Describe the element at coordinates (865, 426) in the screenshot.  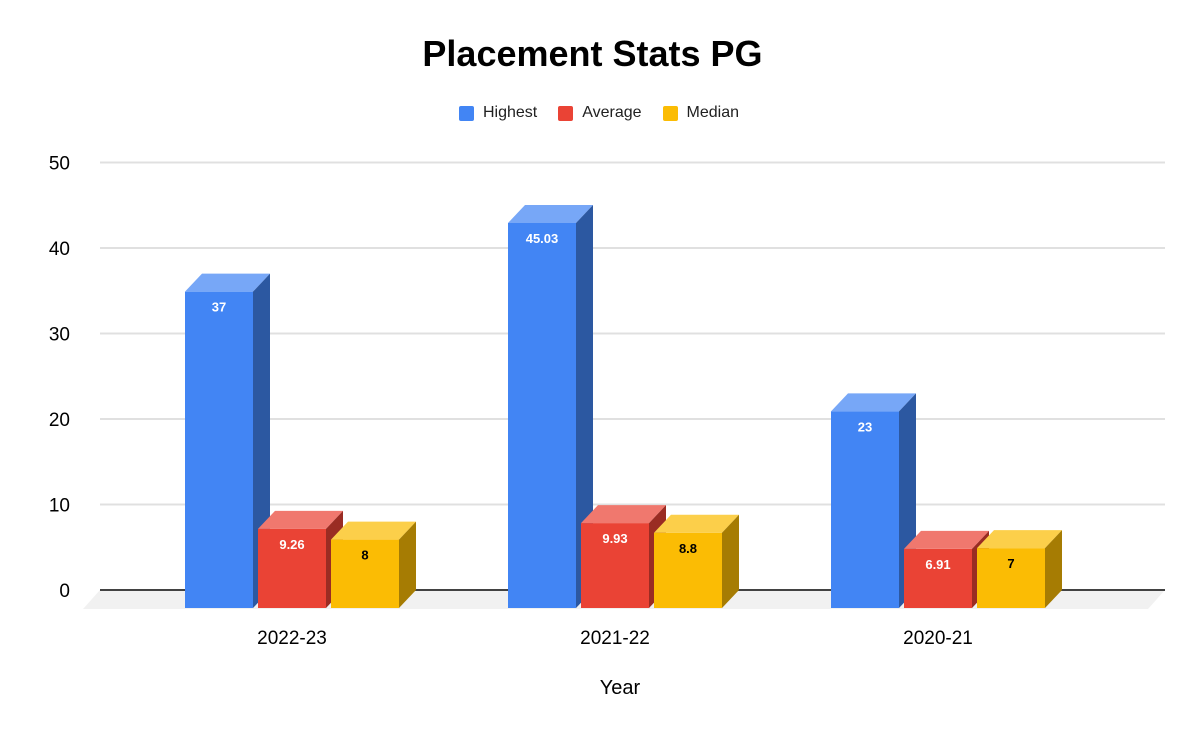
I see `bar-value-label: 23` at that location.